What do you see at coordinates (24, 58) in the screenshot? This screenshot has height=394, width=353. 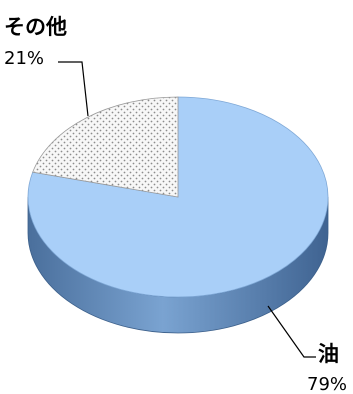 I see `slice-value-other: 21%` at bounding box center [24, 58].